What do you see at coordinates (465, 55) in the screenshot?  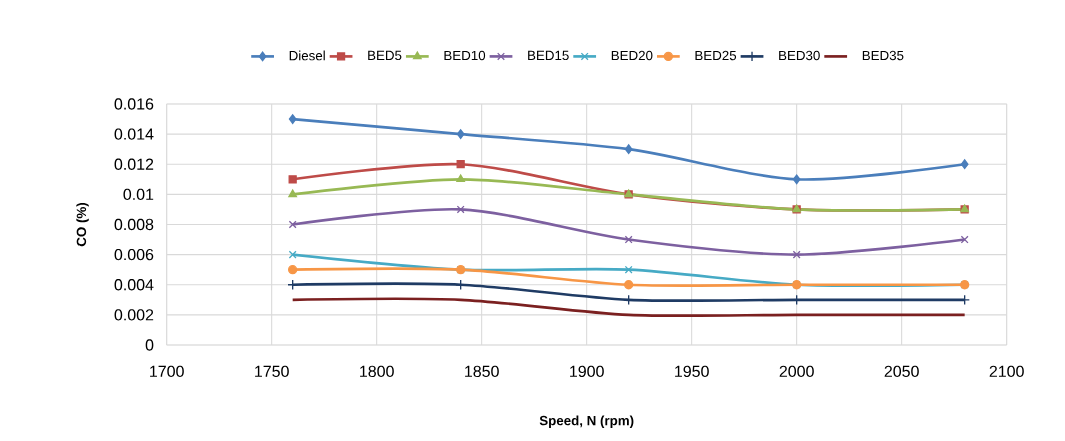 I see `legend-label: BED10` at bounding box center [465, 55].